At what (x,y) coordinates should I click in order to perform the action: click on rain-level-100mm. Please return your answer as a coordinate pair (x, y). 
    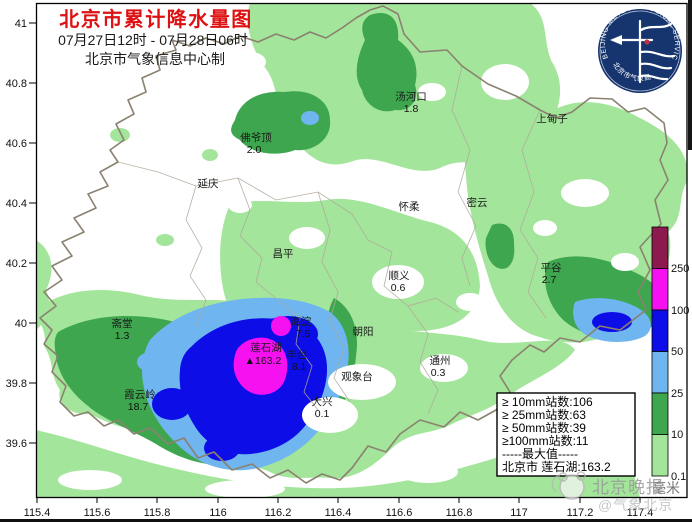
    Looking at the image, I should click on (262, 355).